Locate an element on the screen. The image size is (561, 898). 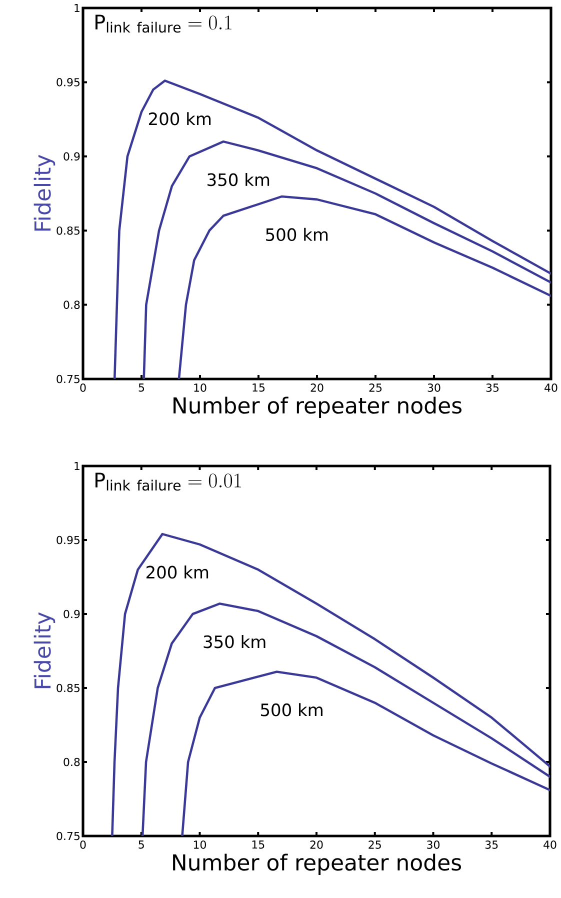
text: $\mathrm{P}_{\mathrm{link\ failure}} = 0.1$ is located at coordinates (163, 23).